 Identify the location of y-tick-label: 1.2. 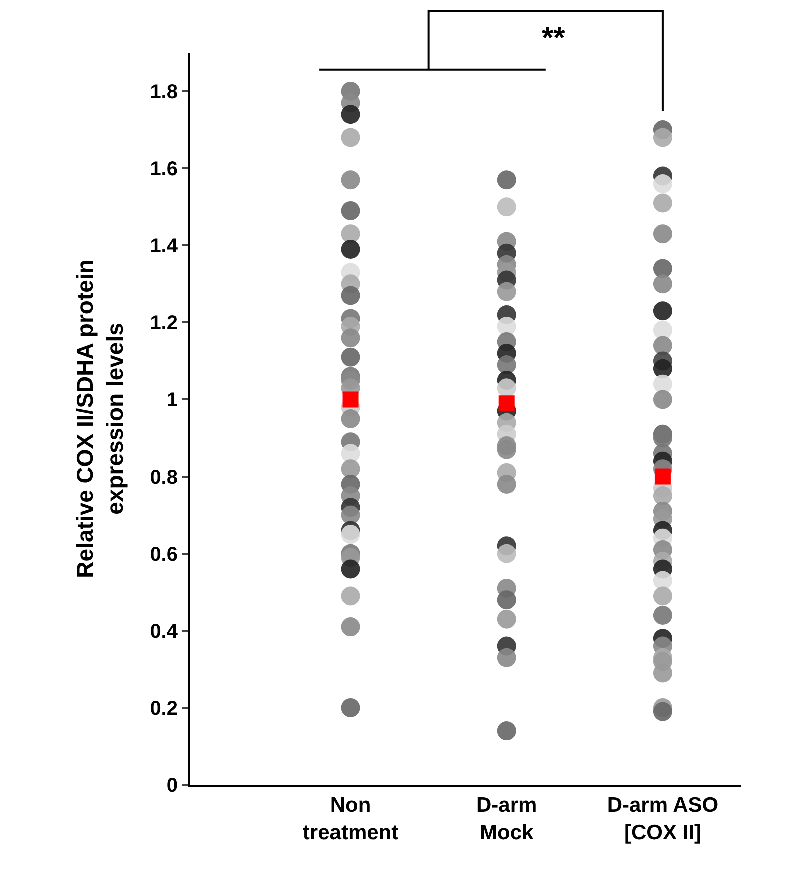
(164, 323).